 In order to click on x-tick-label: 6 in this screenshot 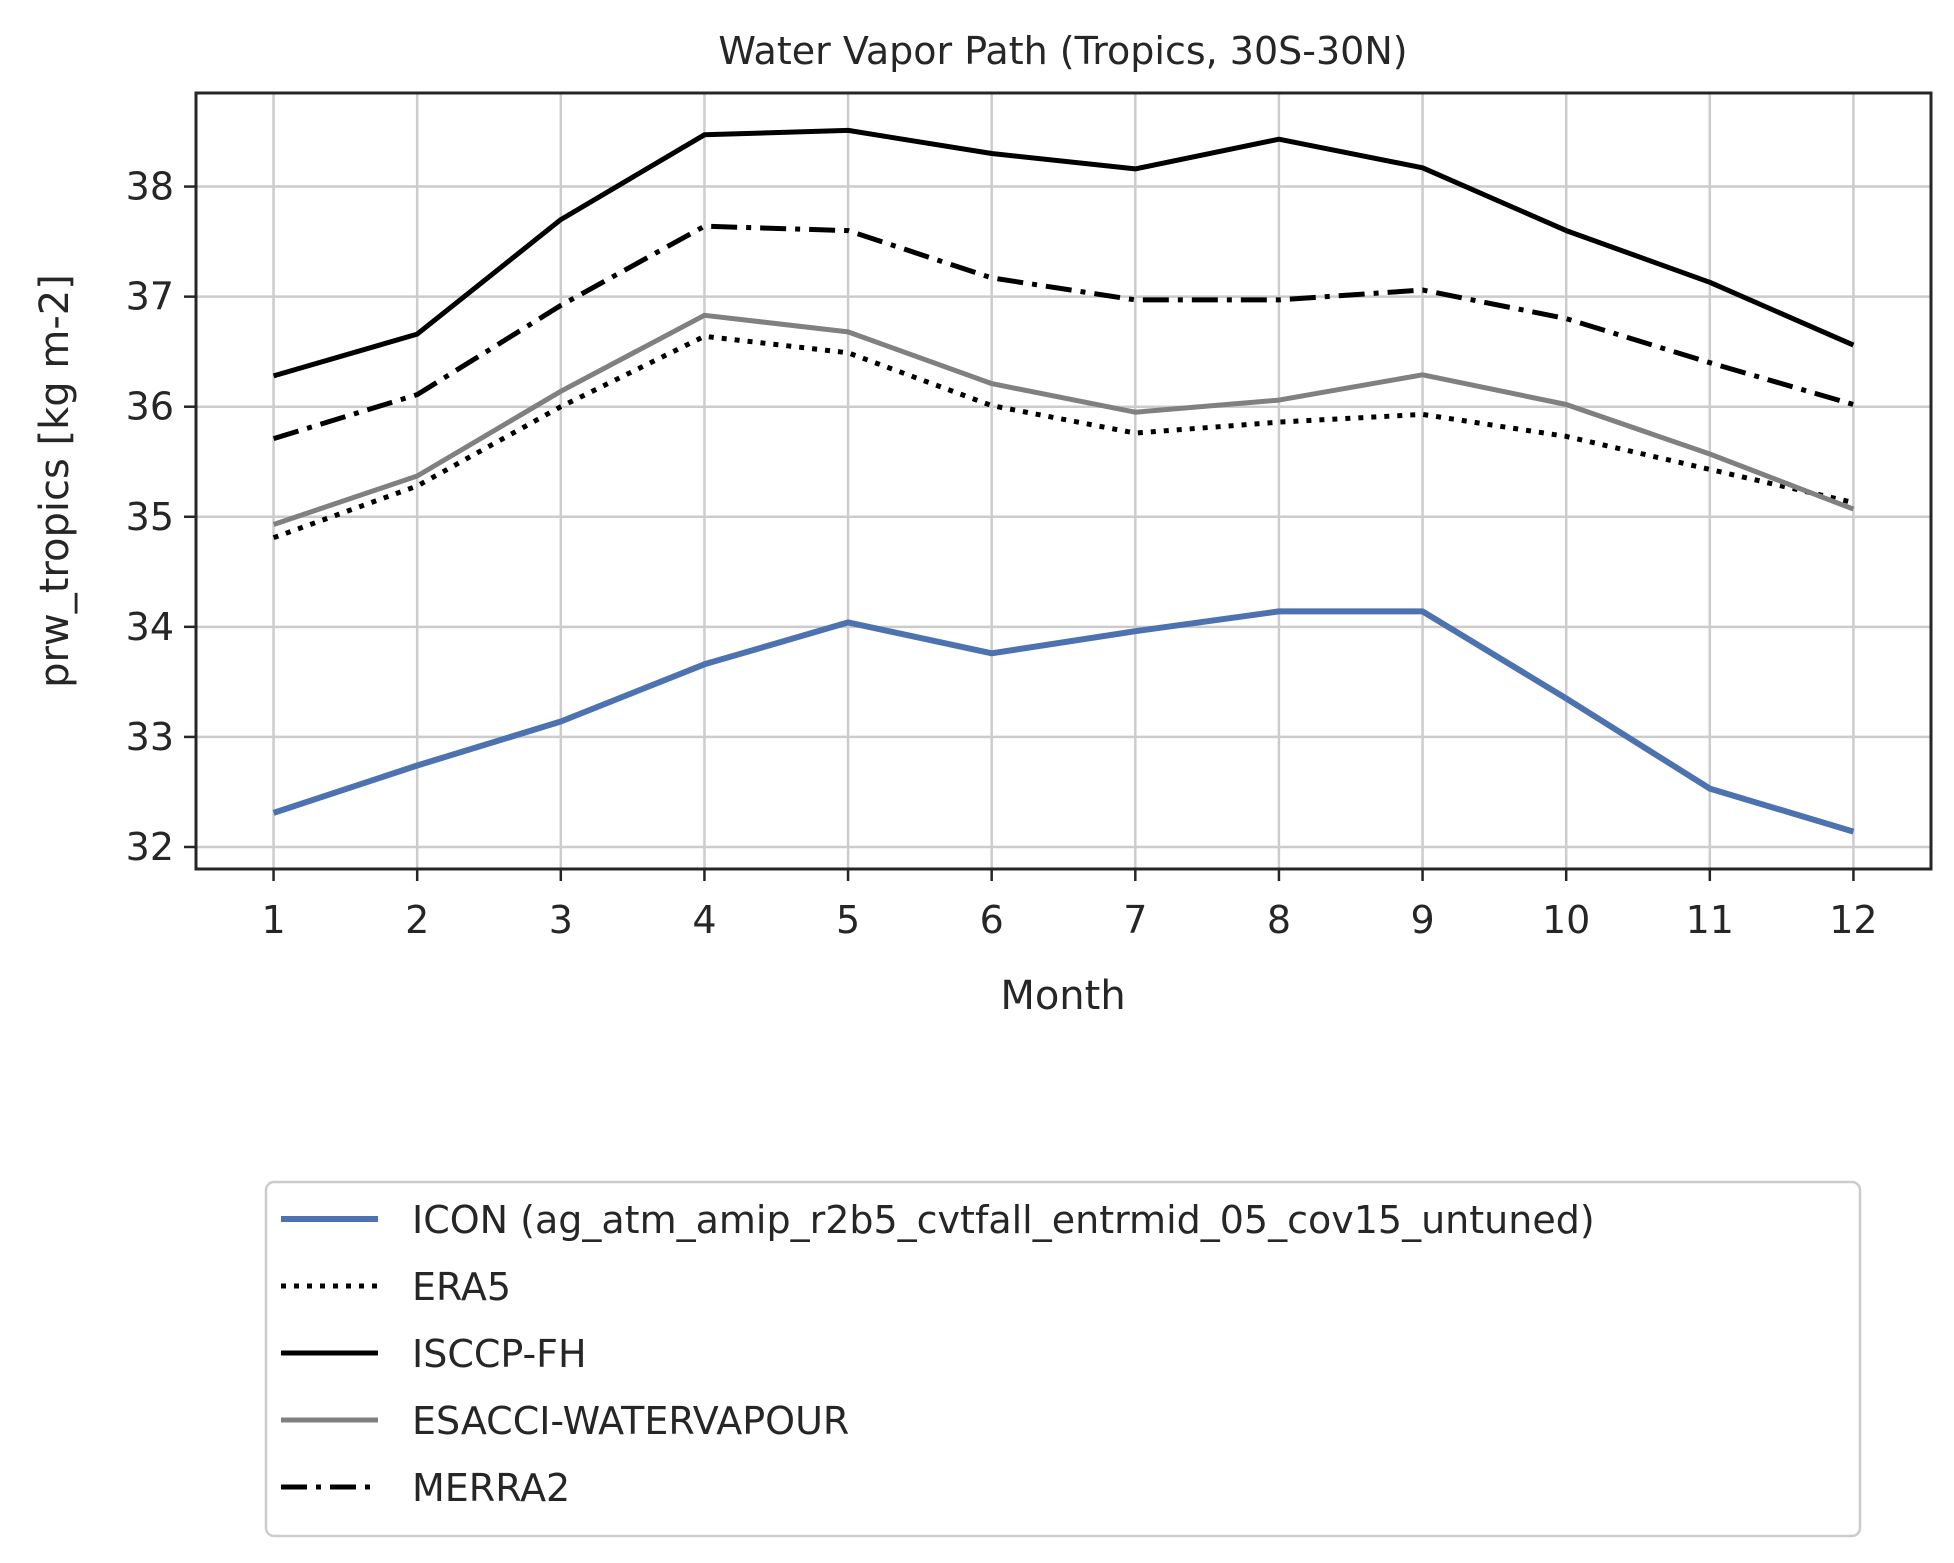, I will do `click(992, 920)`.